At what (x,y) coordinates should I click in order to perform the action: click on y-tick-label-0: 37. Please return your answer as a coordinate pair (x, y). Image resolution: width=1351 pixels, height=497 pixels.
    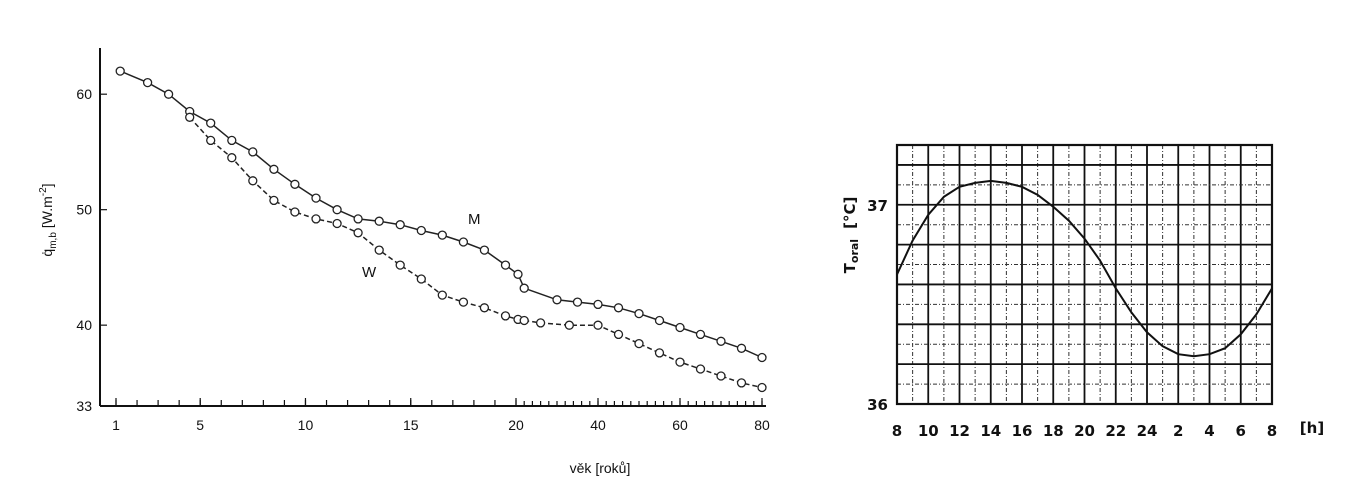
    Looking at the image, I should click on (877, 206).